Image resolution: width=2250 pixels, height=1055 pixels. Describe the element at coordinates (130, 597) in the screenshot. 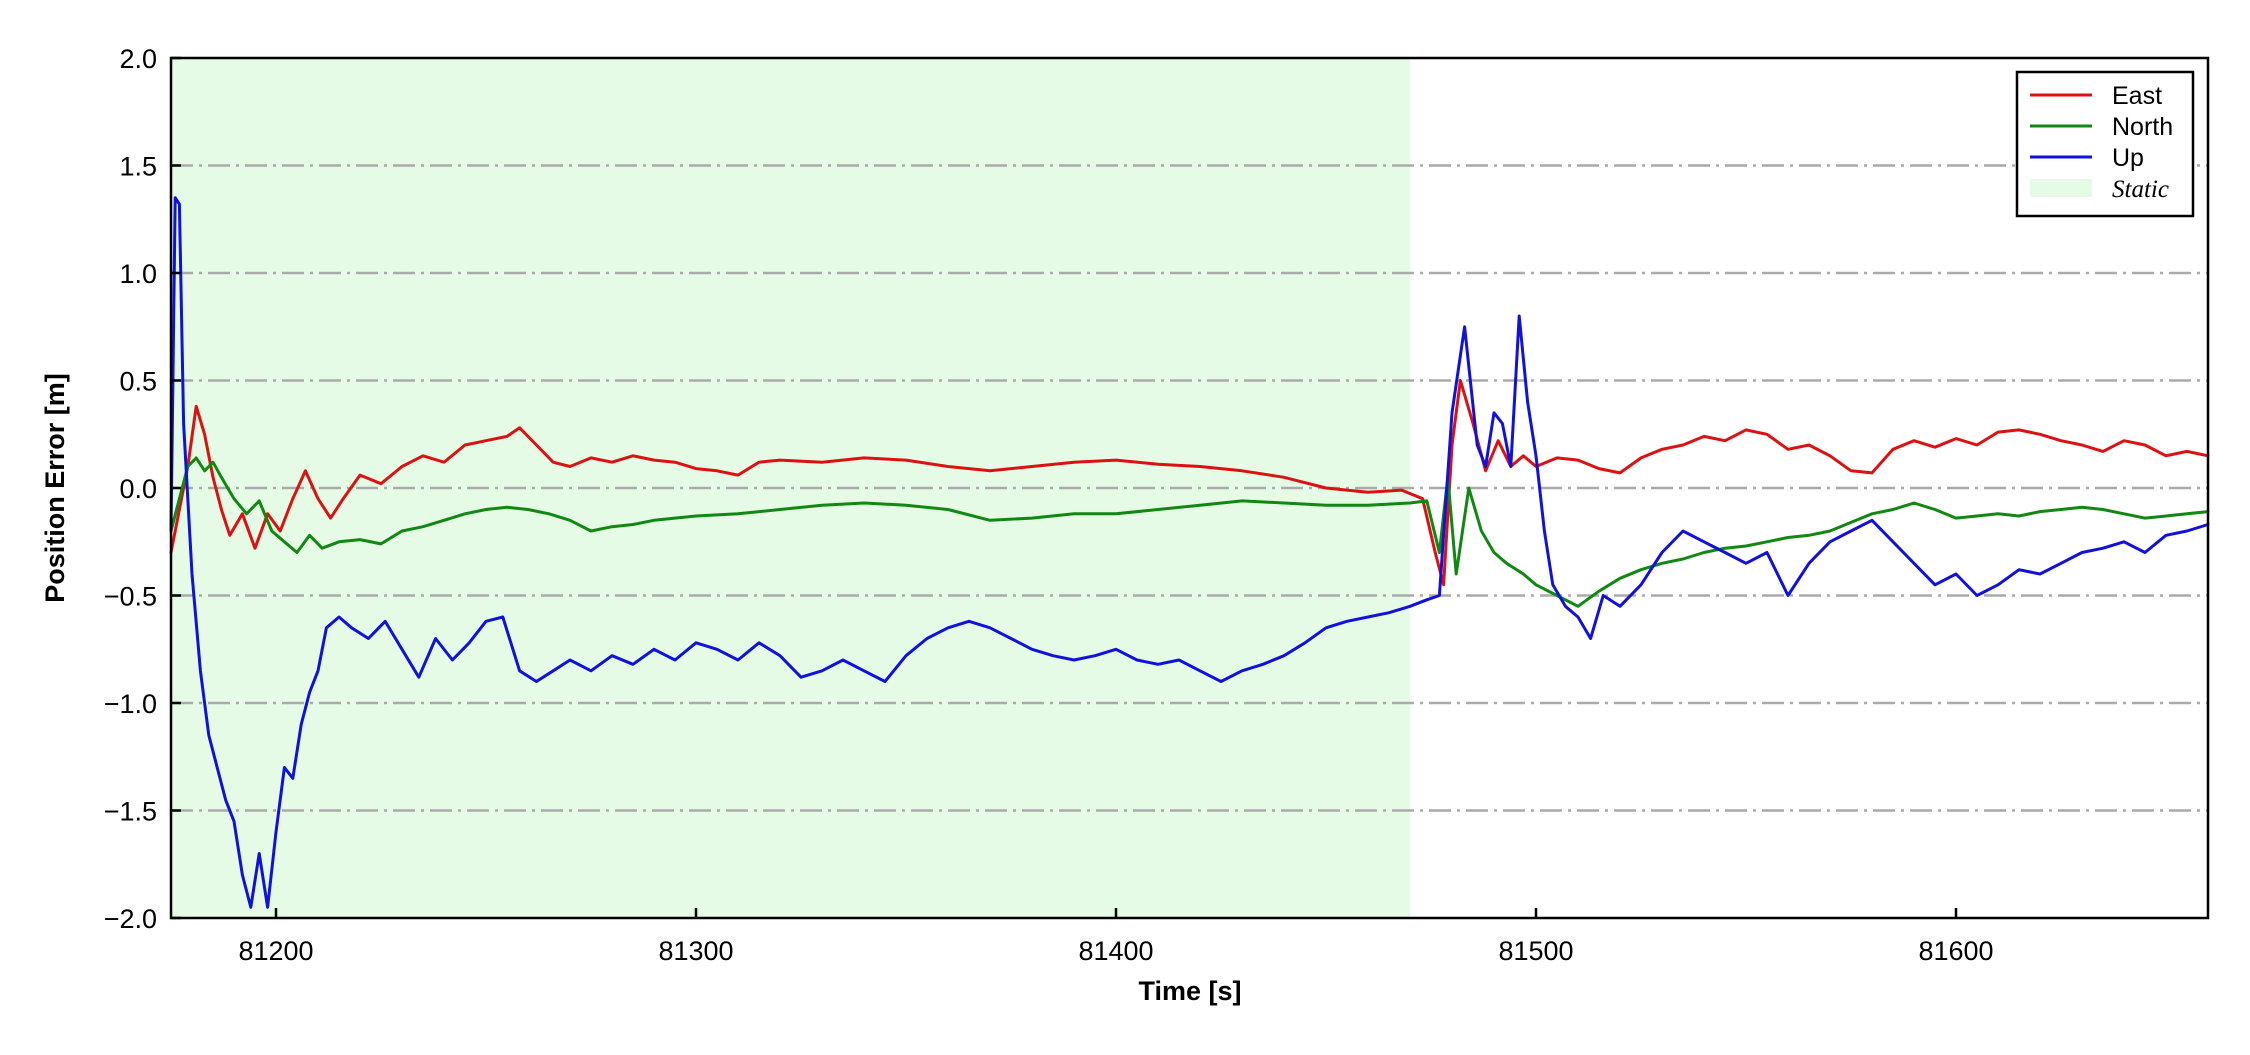

I see `y-tick-label: −0.5` at that location.